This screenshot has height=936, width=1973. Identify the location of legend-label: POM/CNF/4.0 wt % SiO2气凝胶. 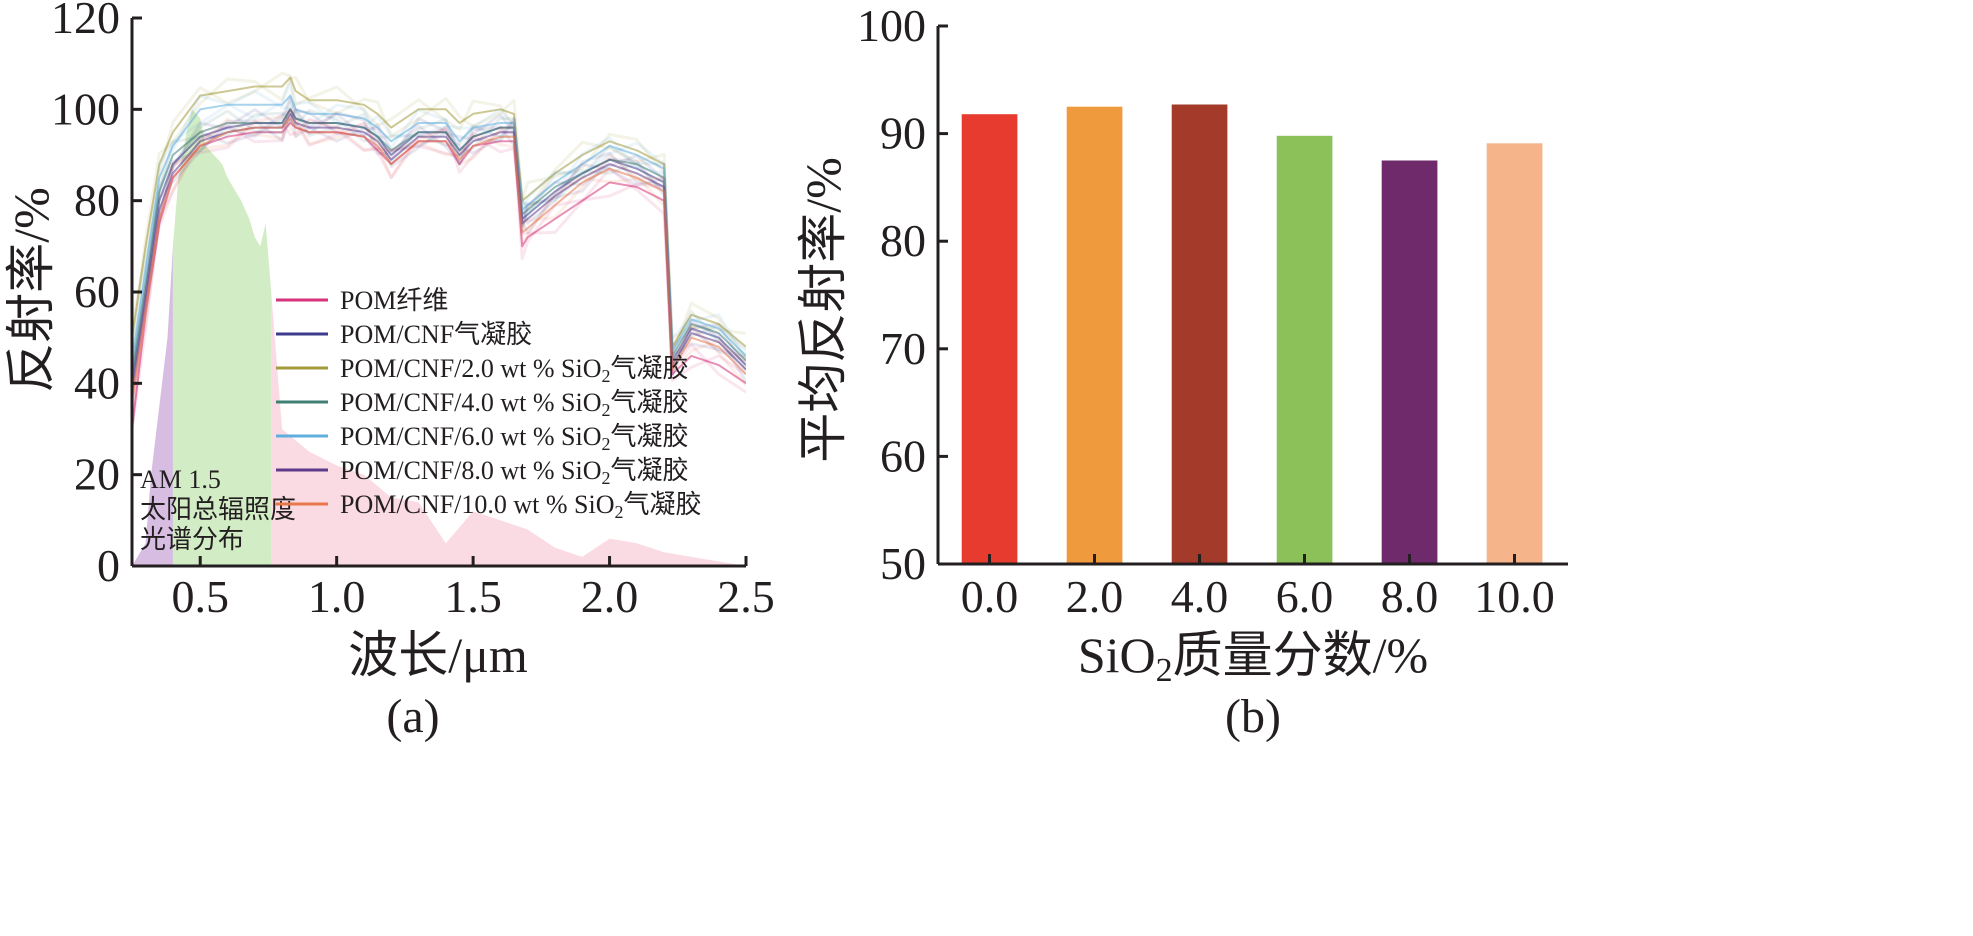
(514, 404).